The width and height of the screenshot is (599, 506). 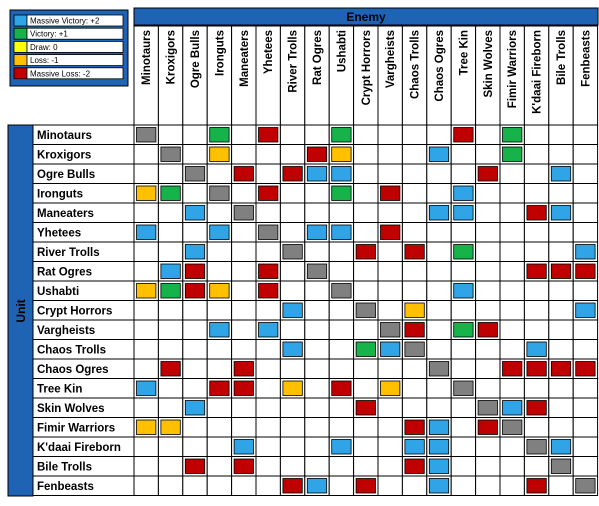 I want to click on row-header-label: Ironguts, so click(x=60, y=194).